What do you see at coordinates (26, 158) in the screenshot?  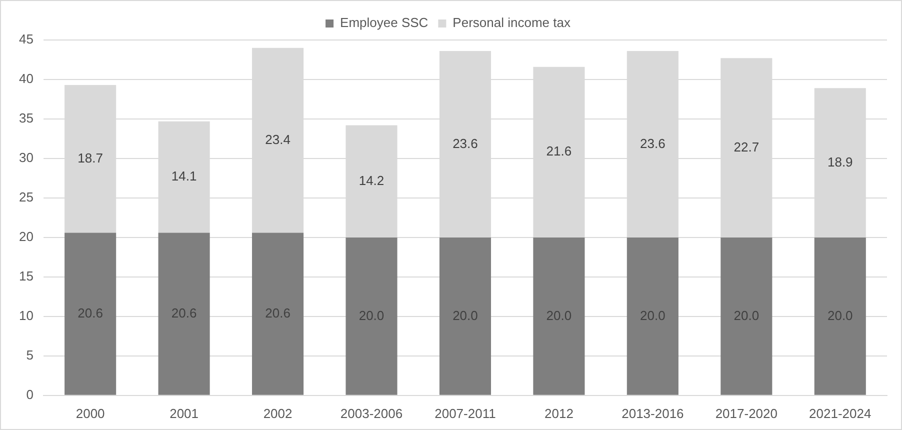 I see `y-tick-label: 30` at bounding box center [26, 158].